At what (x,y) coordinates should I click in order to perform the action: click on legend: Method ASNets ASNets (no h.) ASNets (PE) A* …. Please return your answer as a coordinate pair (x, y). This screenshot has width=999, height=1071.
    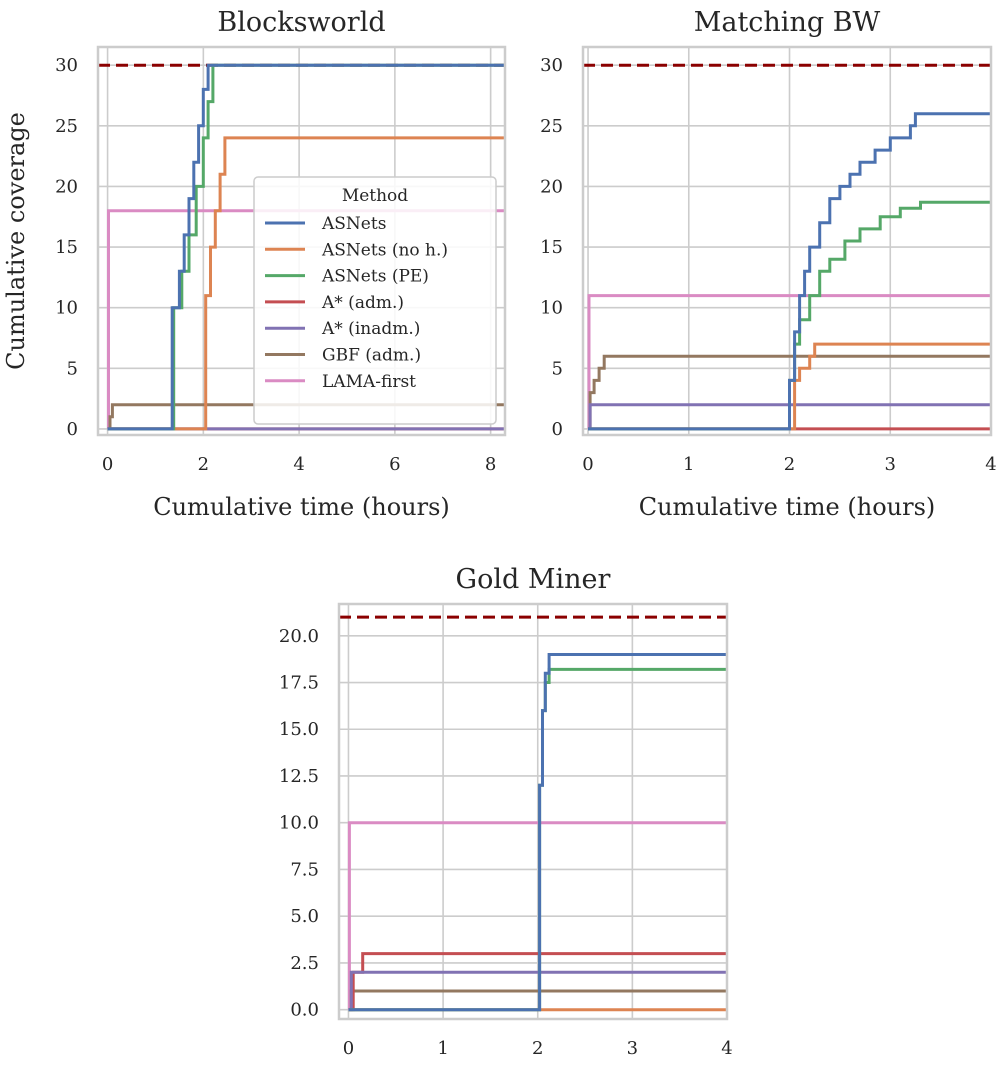
    Looking at the image, I should click on (375, 300).